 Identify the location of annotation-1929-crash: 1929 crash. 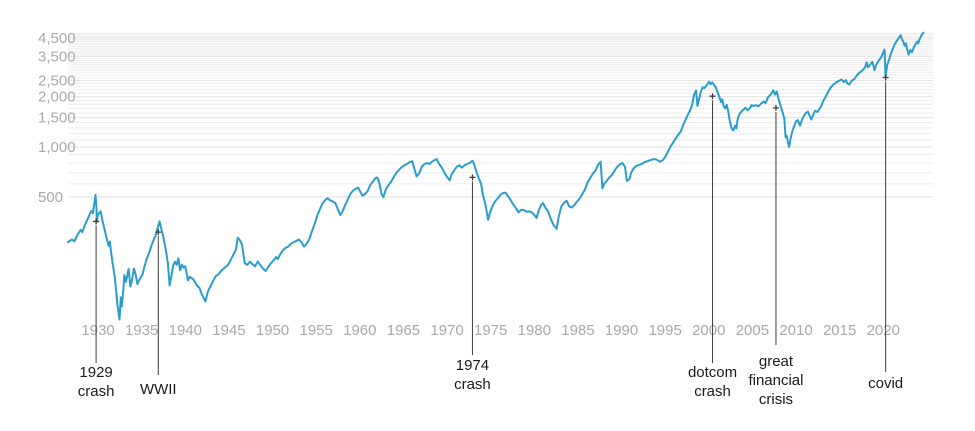
(96, 309).